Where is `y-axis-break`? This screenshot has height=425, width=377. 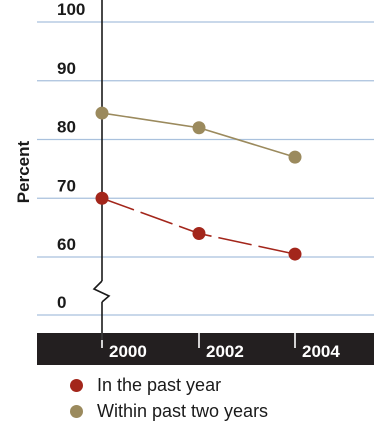
y-axis-break is located at coordinates (101, 291).